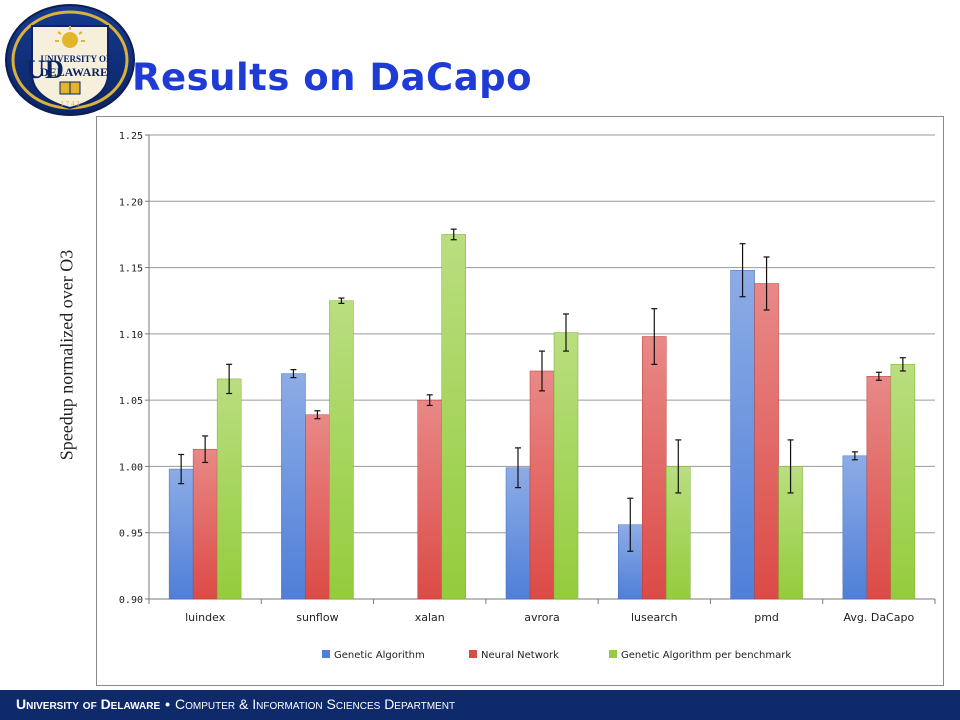 The width and height of the screenshot is (960, 720). What do you see at coordinates (542, 617) in the screenshot?
I see `x-tick-label: avrora` at bounding box center [542, 617].